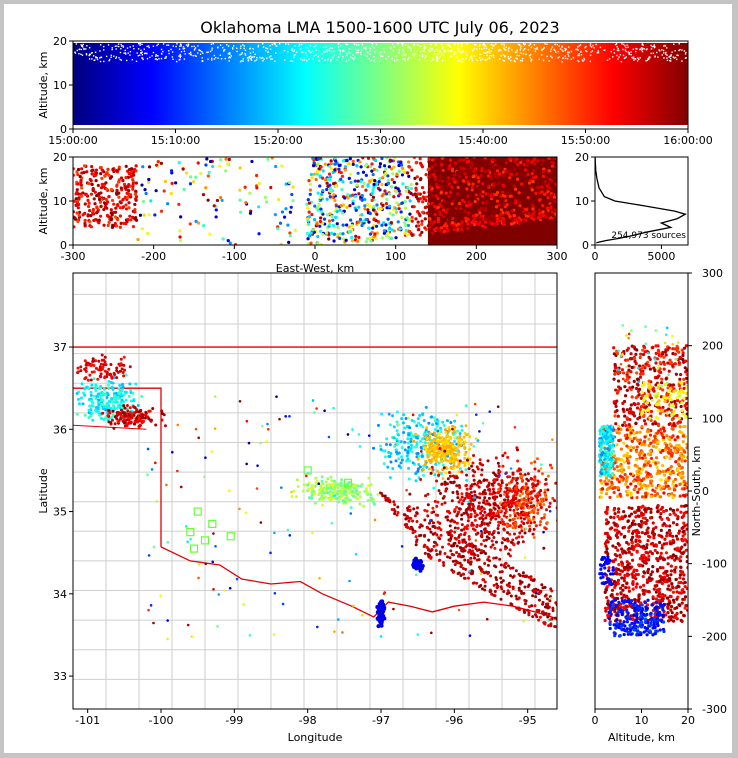  What do you see at coordinates (73, 256) in the screenshot?
I see `x-tick-label: -300` at bounding box center [73, 256].